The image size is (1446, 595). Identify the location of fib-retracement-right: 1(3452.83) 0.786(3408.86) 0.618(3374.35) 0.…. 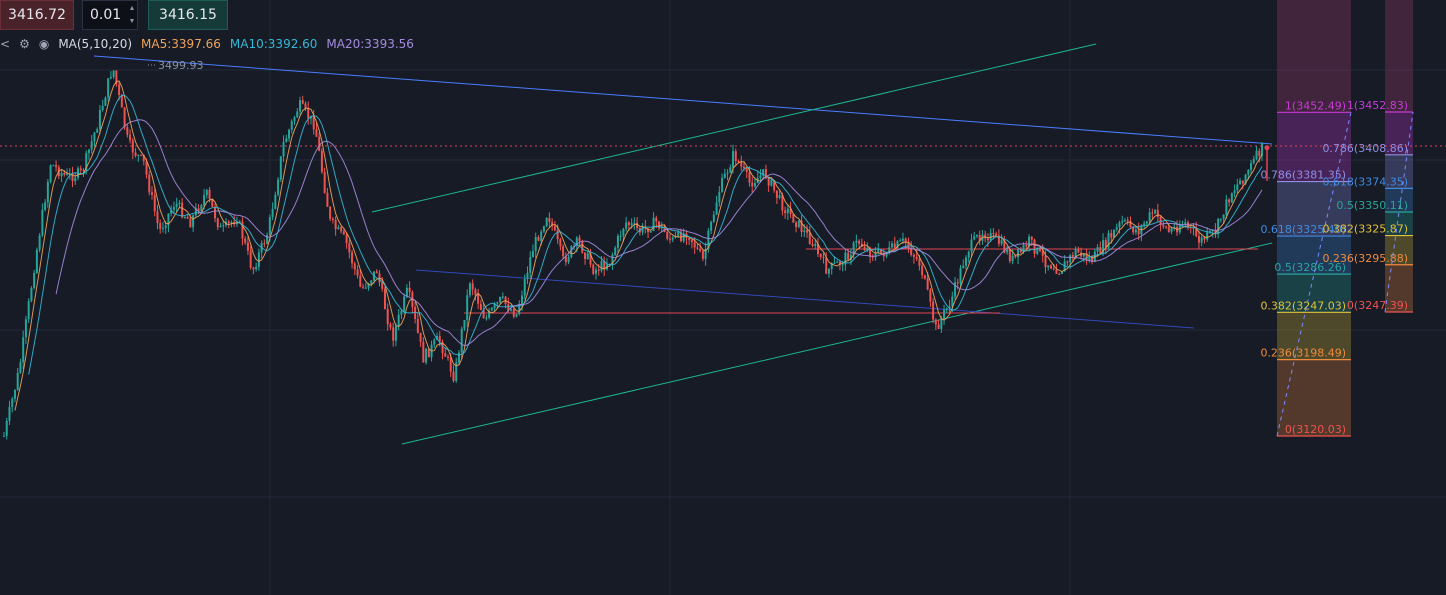
(1368, 156).